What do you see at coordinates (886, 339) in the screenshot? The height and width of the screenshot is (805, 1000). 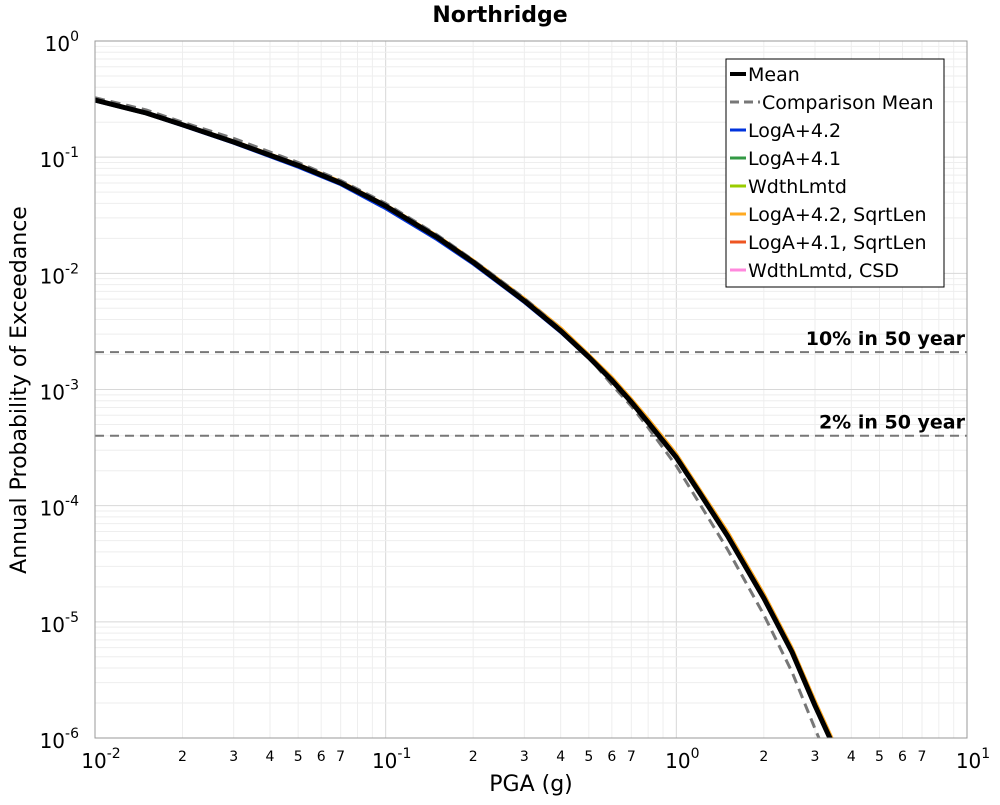 I see `reference-line-label: 10% in 50 year` at bounding box center [886, 339].